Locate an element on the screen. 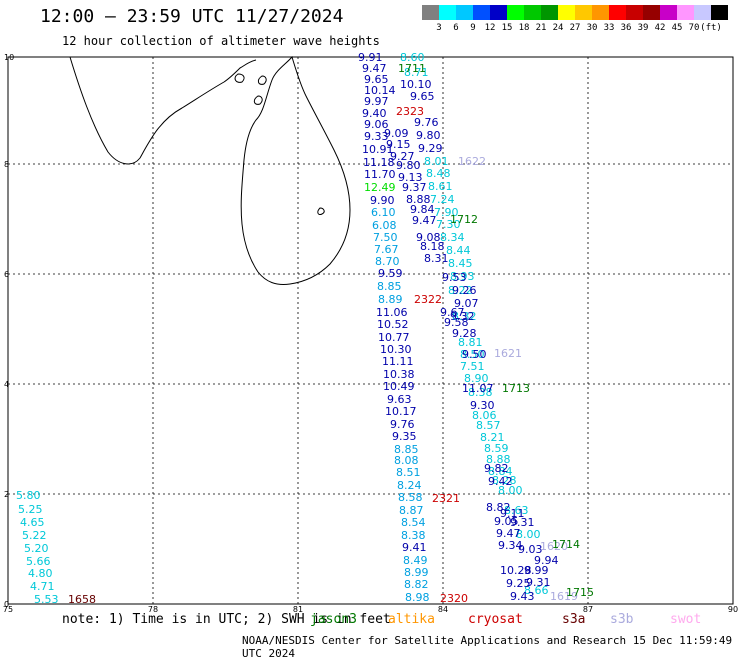 The height and width of the screenshot is (660, 740). wave-height-label: 8.18 is located at coordinates (432, 246).